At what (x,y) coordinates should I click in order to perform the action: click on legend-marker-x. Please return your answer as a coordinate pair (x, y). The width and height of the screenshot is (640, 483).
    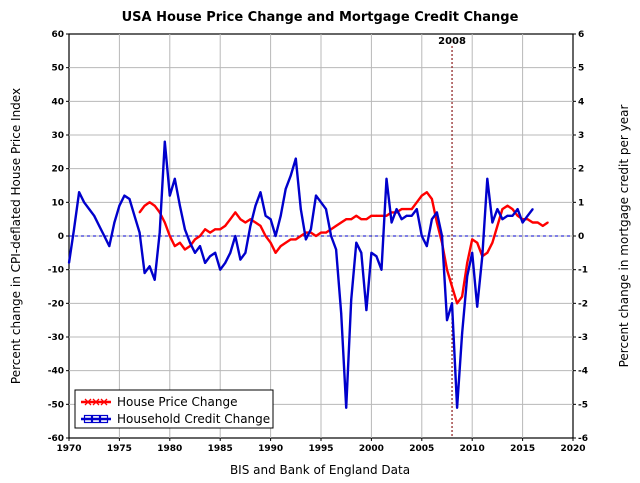
    Looking at the image, I should click on (104, 402).